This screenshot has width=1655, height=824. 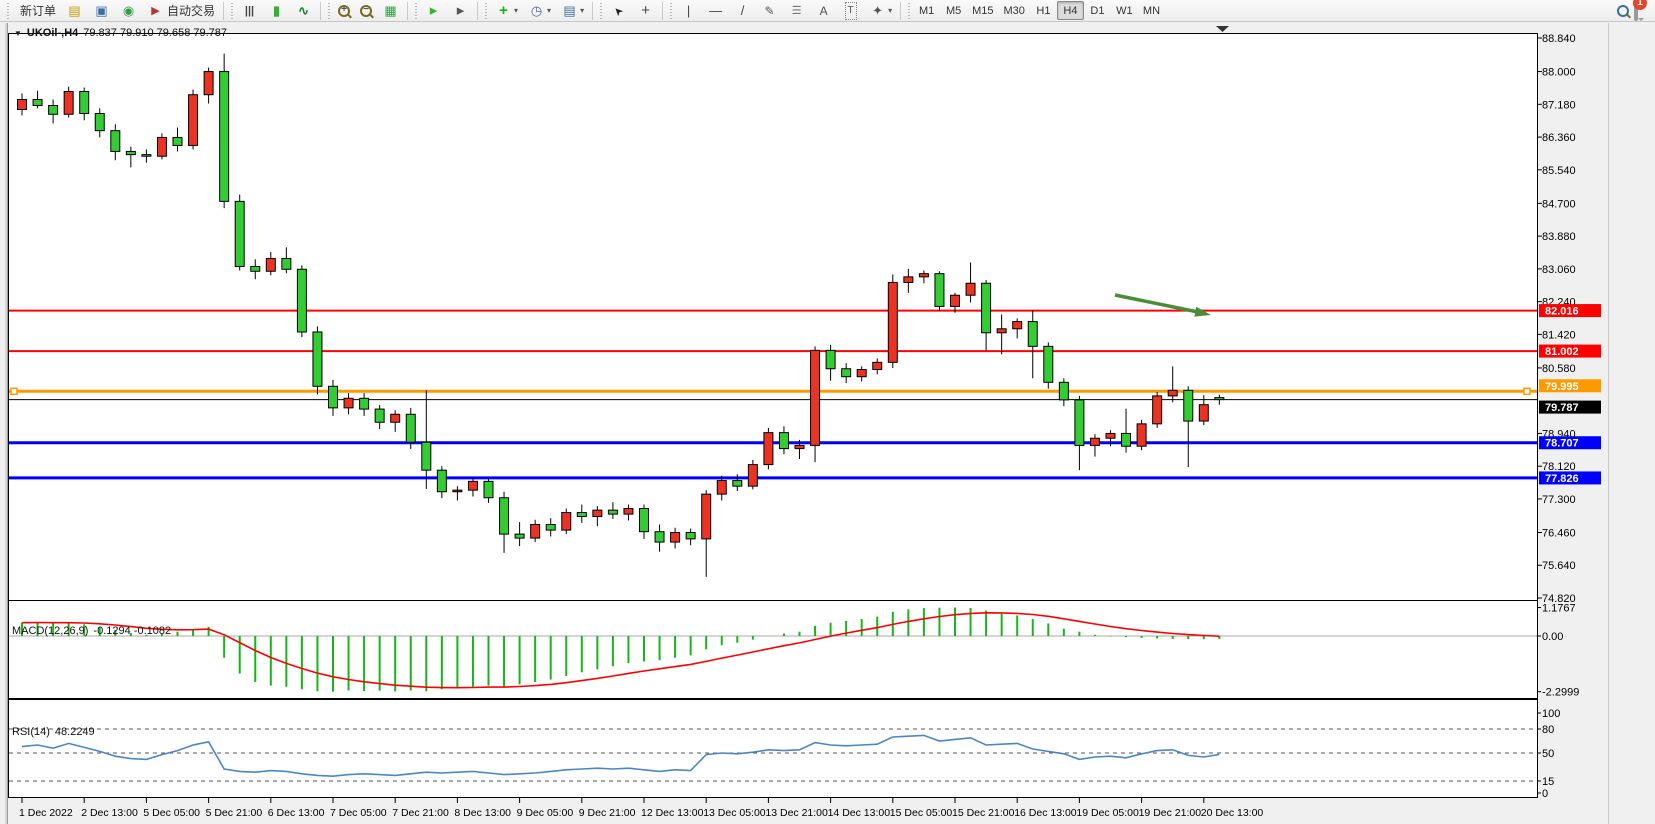 I want to click on vertical-line-icon, so click(x=688, y=11).